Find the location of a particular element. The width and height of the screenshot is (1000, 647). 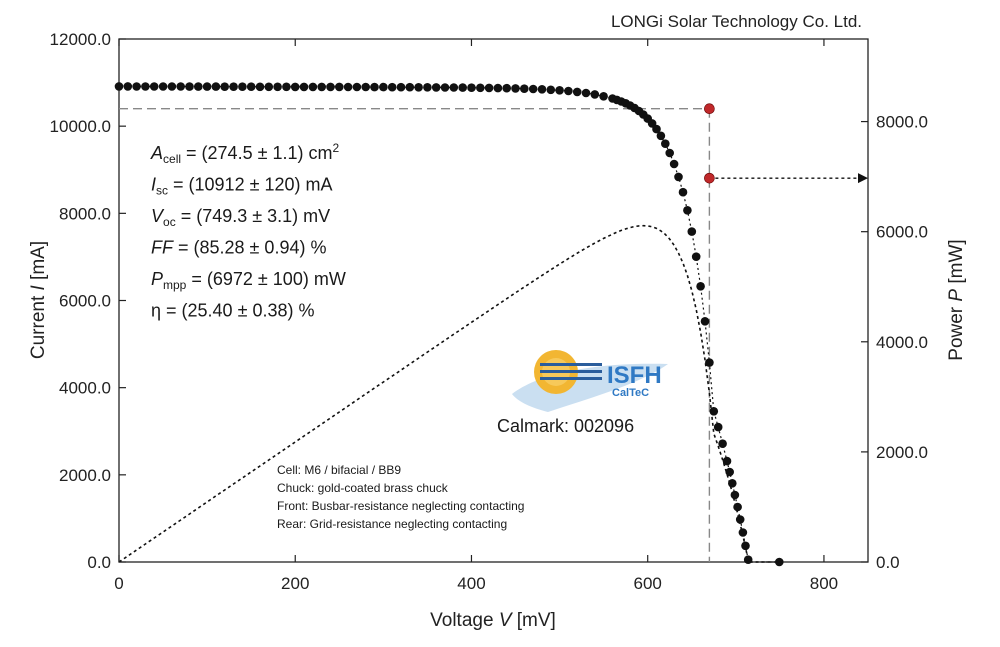

y2-tick-label: 8000.0 is located at coordinates (902, 122).